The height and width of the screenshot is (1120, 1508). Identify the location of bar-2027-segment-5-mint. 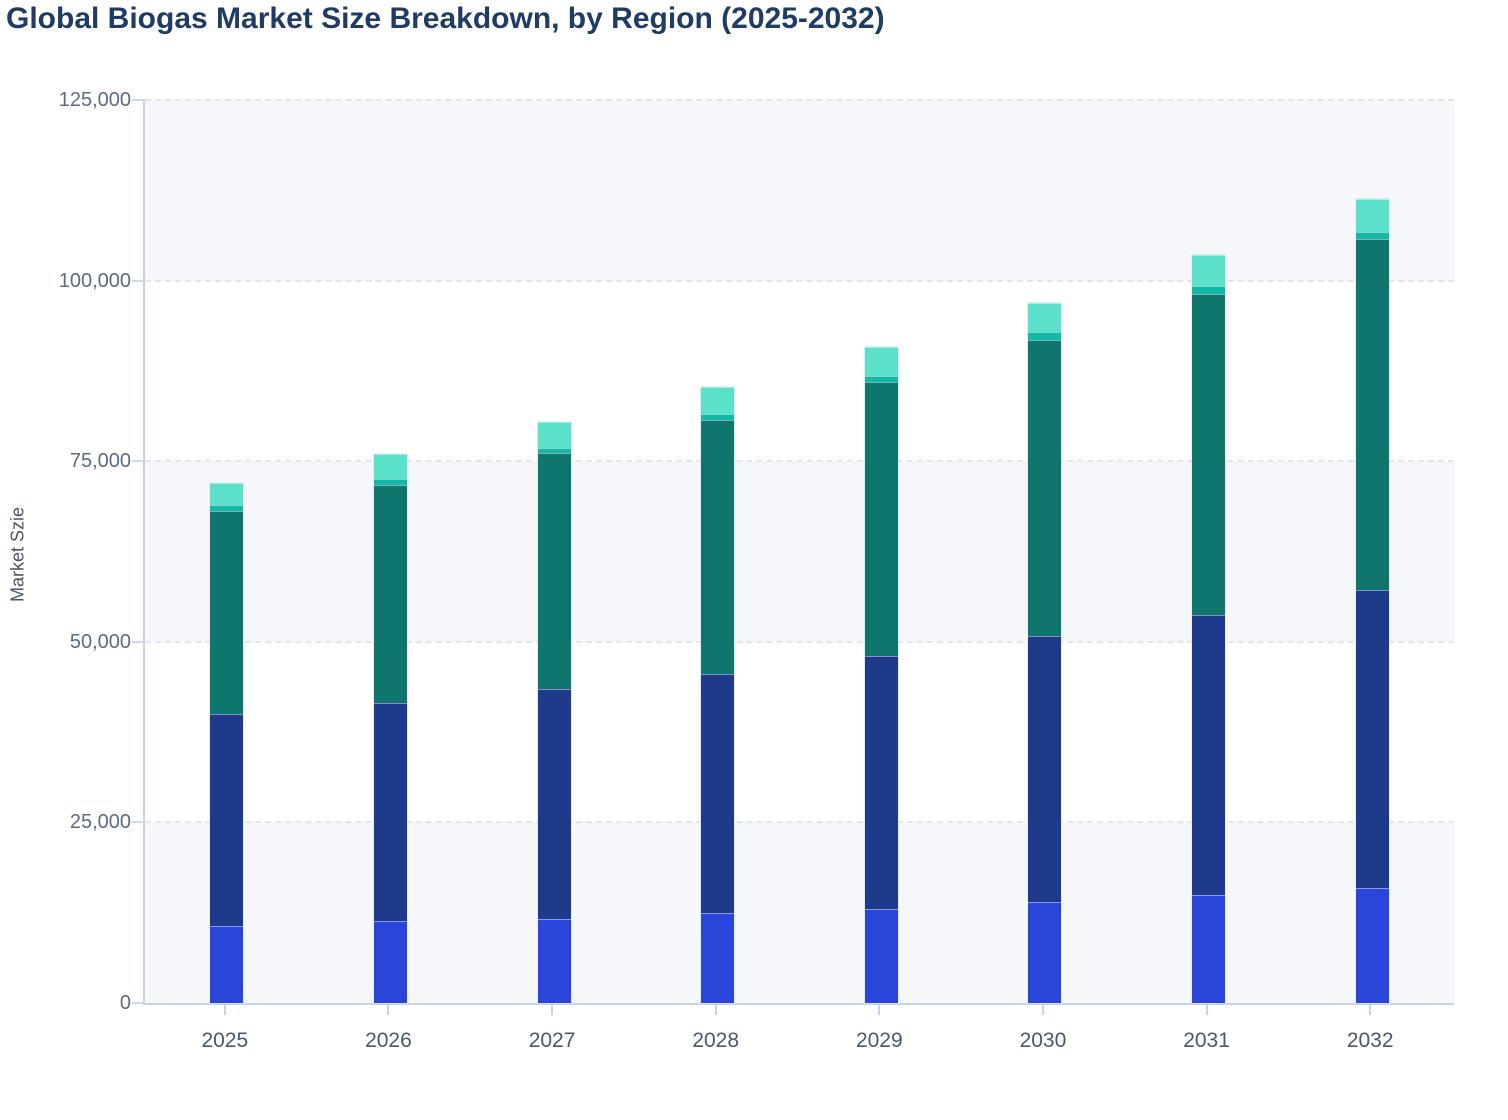
(554, 435).